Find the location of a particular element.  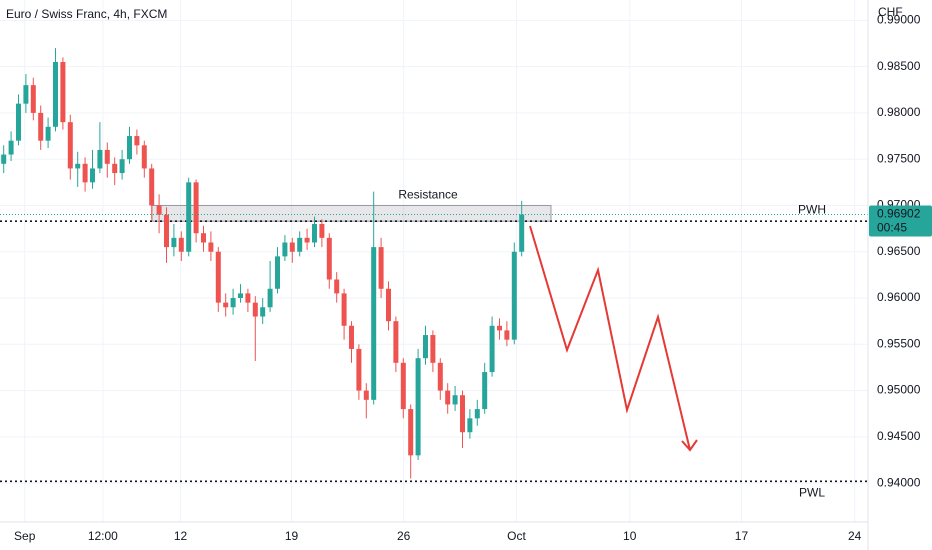

zone-label: Resistance is located at coordinates (428, 195).